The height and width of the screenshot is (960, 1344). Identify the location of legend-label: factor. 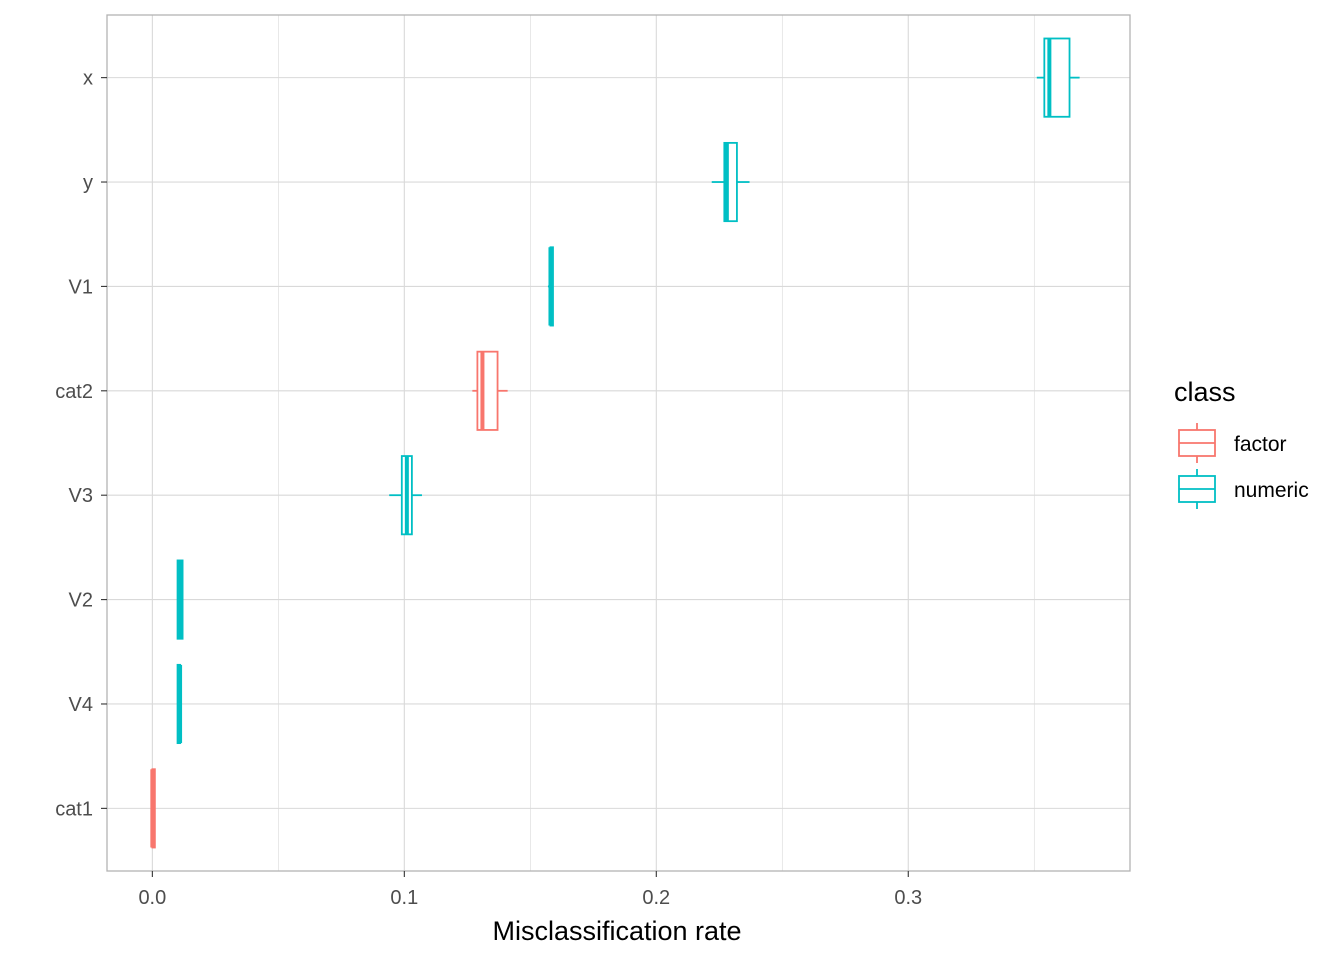
(1260, 444).